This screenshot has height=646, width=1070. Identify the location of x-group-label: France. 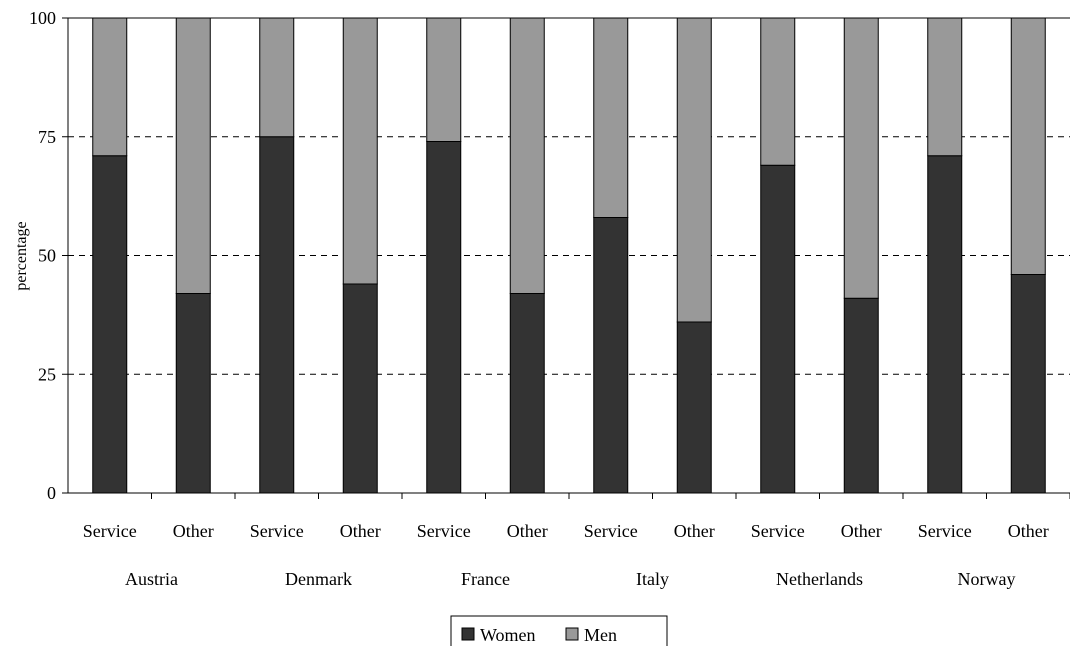
(485, 579).